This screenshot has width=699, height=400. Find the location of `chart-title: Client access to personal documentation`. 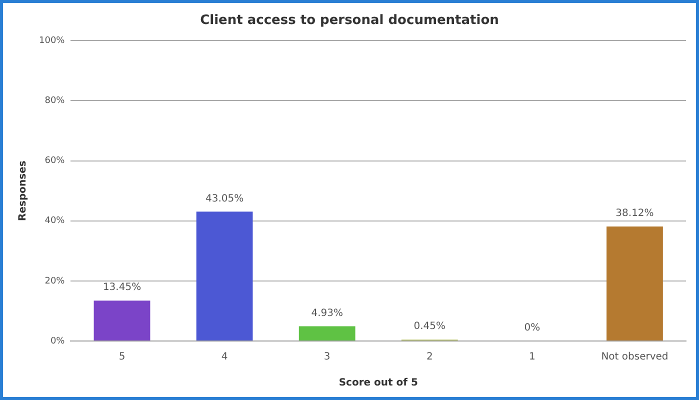

chart-title: Client access to personal documentation is located at coordinates (349, 20).